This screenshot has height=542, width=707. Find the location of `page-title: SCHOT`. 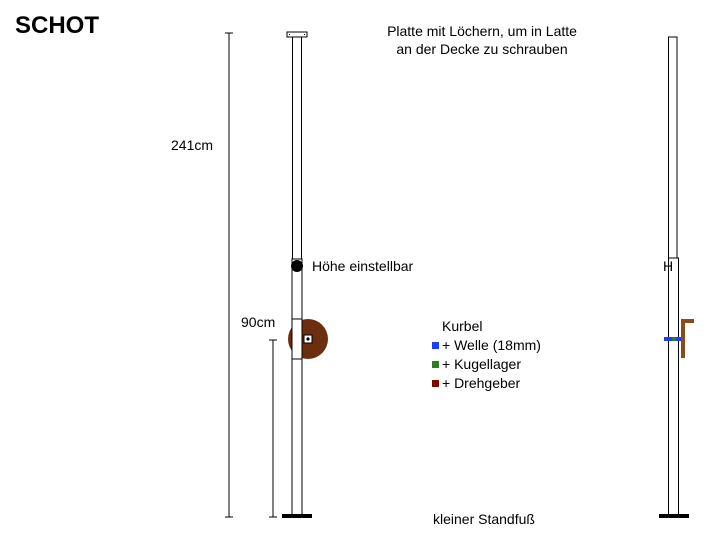

page-title: SCHOT is located at coordinates (57, 26).